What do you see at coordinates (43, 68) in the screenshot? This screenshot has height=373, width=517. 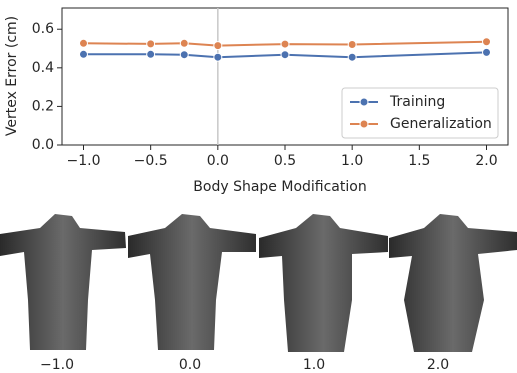 I see `y-tick-label: 0.4` at bounding box center [43, 68].